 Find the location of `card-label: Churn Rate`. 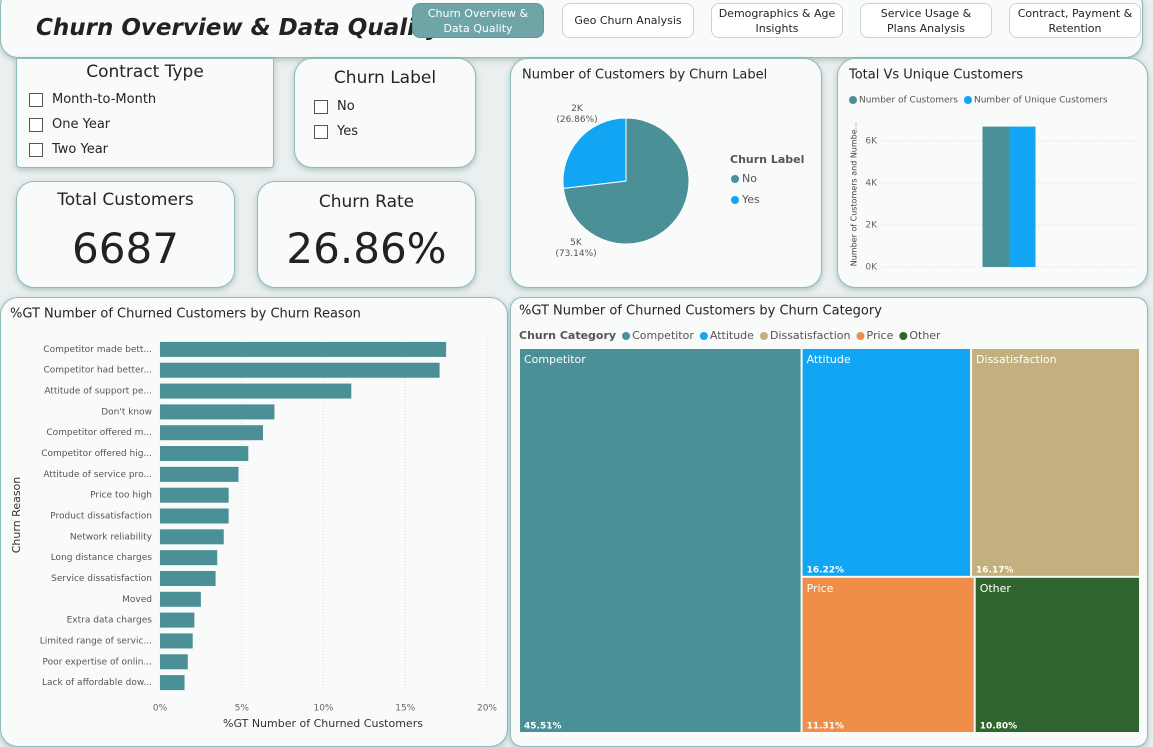

card-label: Churn Rate is located at coordinates (366, 202).